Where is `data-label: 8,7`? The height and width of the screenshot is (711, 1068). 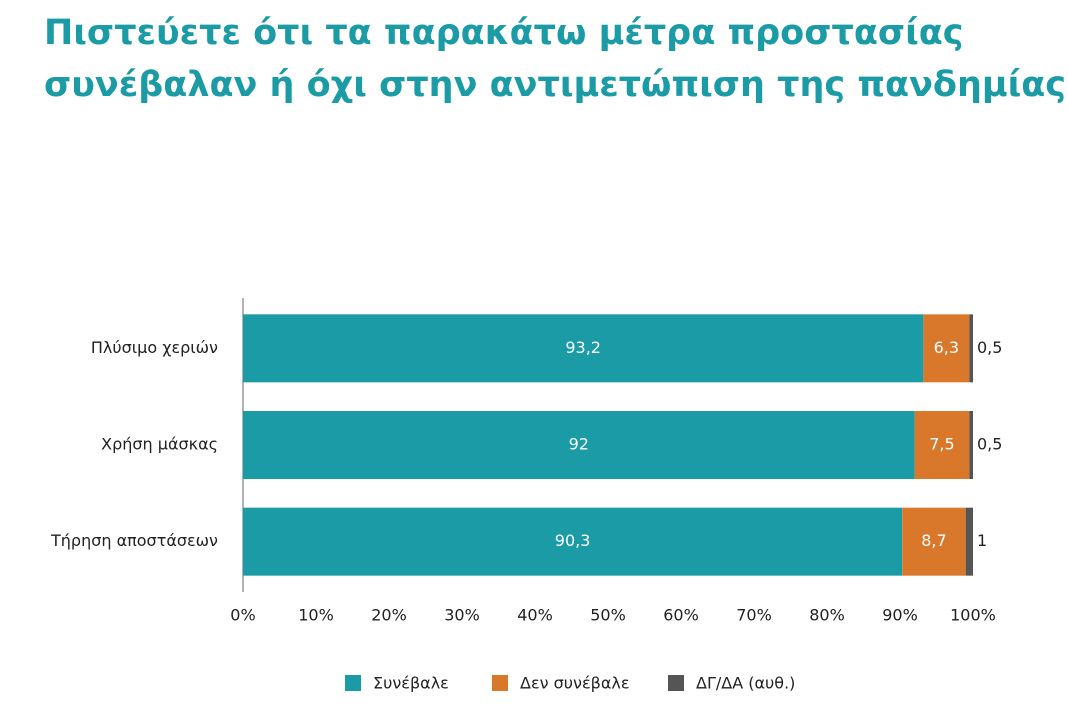 data-label: 8,7 is located at coordinates (933, 540).